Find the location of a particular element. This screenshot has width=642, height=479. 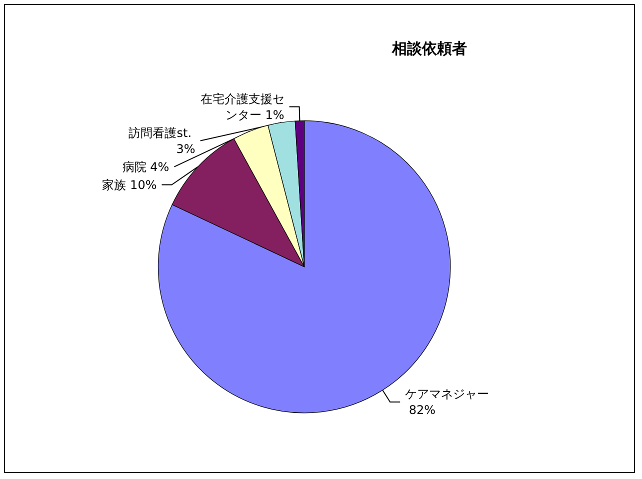

data-label: 82% is located at coordinates (420, 409).